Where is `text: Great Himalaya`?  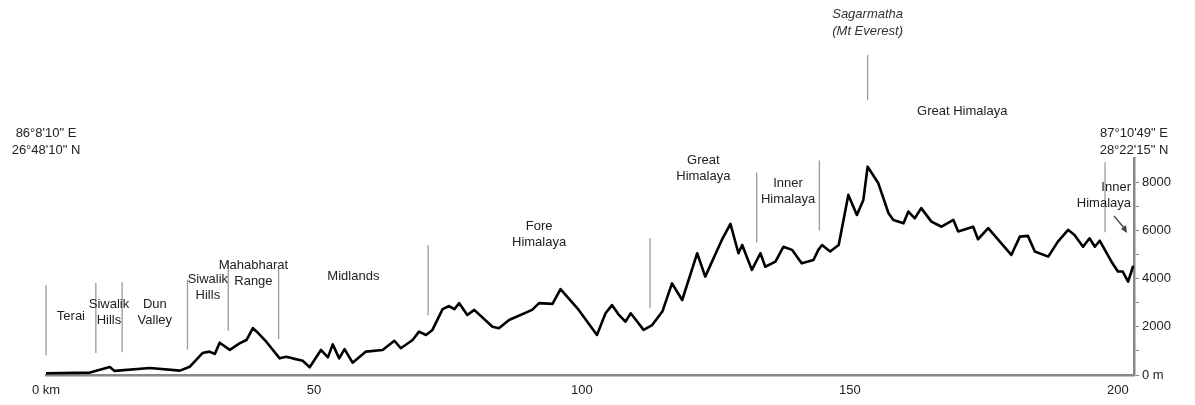
text: Great Himalaya is located at coordinates (963, 111).